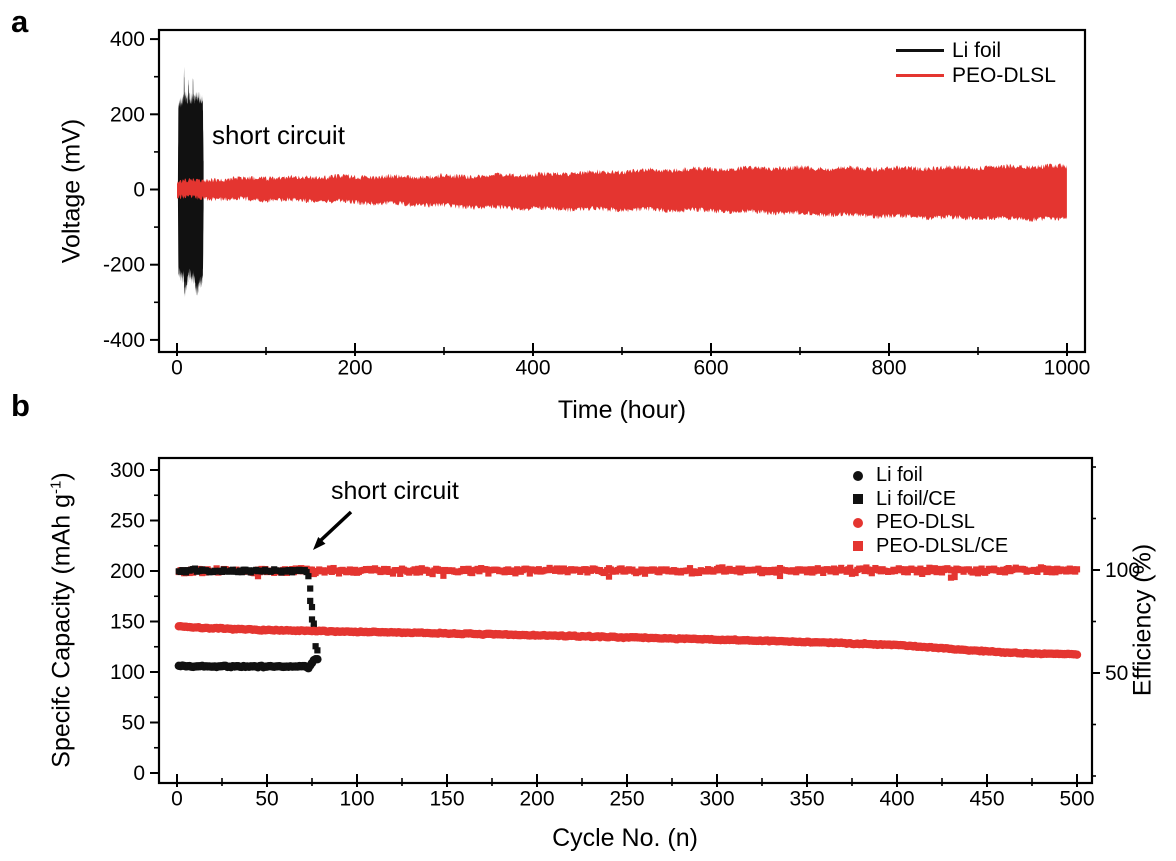  Describe the element at coordinates (71, 191) in the screenshot. I see `panel-a-y-axis-title: Voltage (mV)` at that location.